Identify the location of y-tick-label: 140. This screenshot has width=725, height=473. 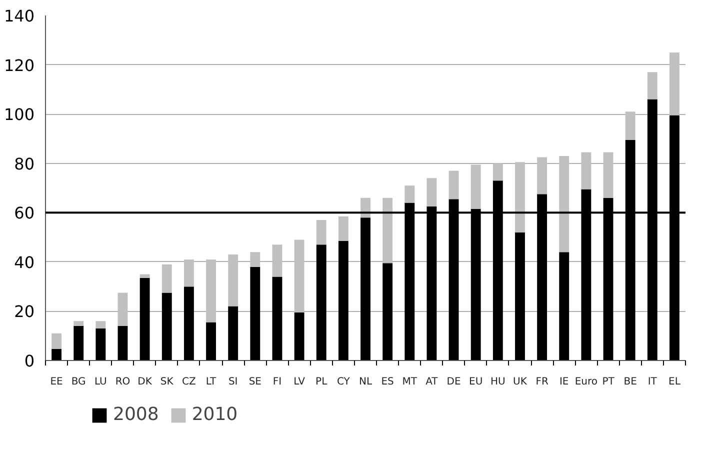
(19, 16).